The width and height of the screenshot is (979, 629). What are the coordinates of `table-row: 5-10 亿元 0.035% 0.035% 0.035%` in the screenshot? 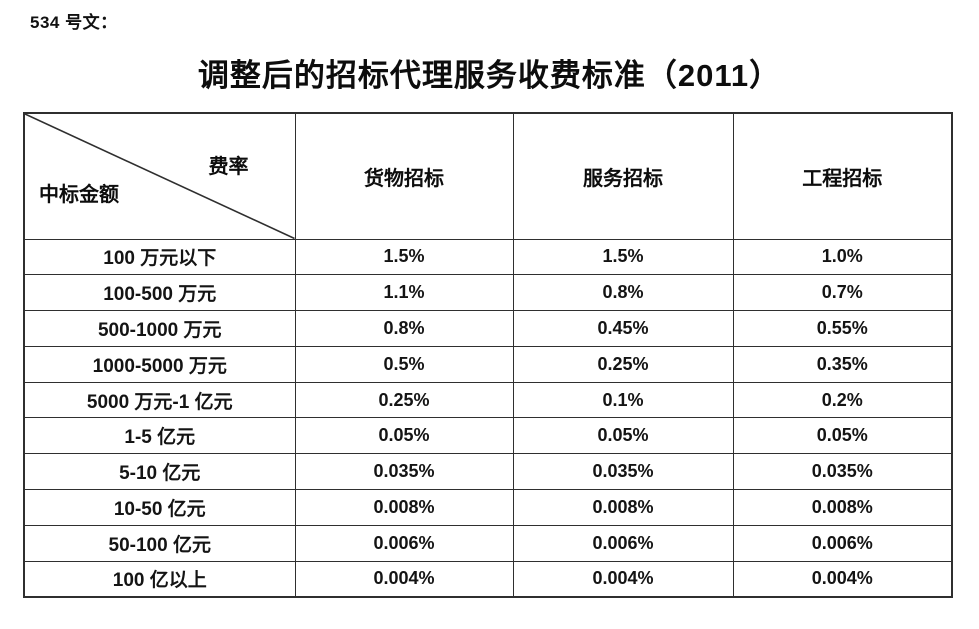 It's located at (488, 472).